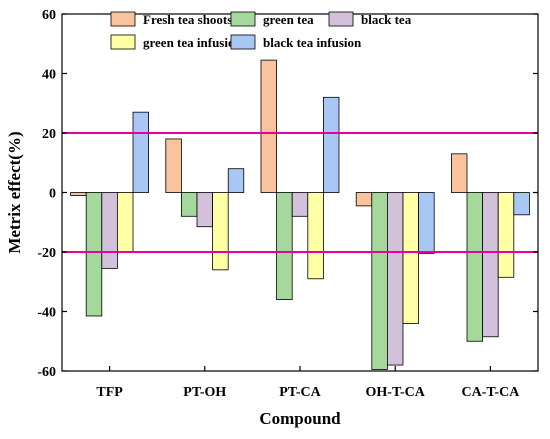  I want to click on legend-label: black tea infusion, so click(312, 42).